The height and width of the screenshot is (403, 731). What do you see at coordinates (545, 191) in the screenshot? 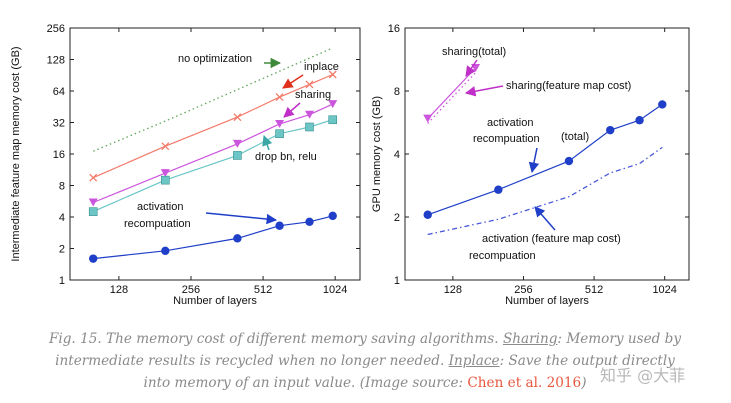
I see `series-line-activation-recompuation-feature-map-cost-` at bounding box center [545, 191].